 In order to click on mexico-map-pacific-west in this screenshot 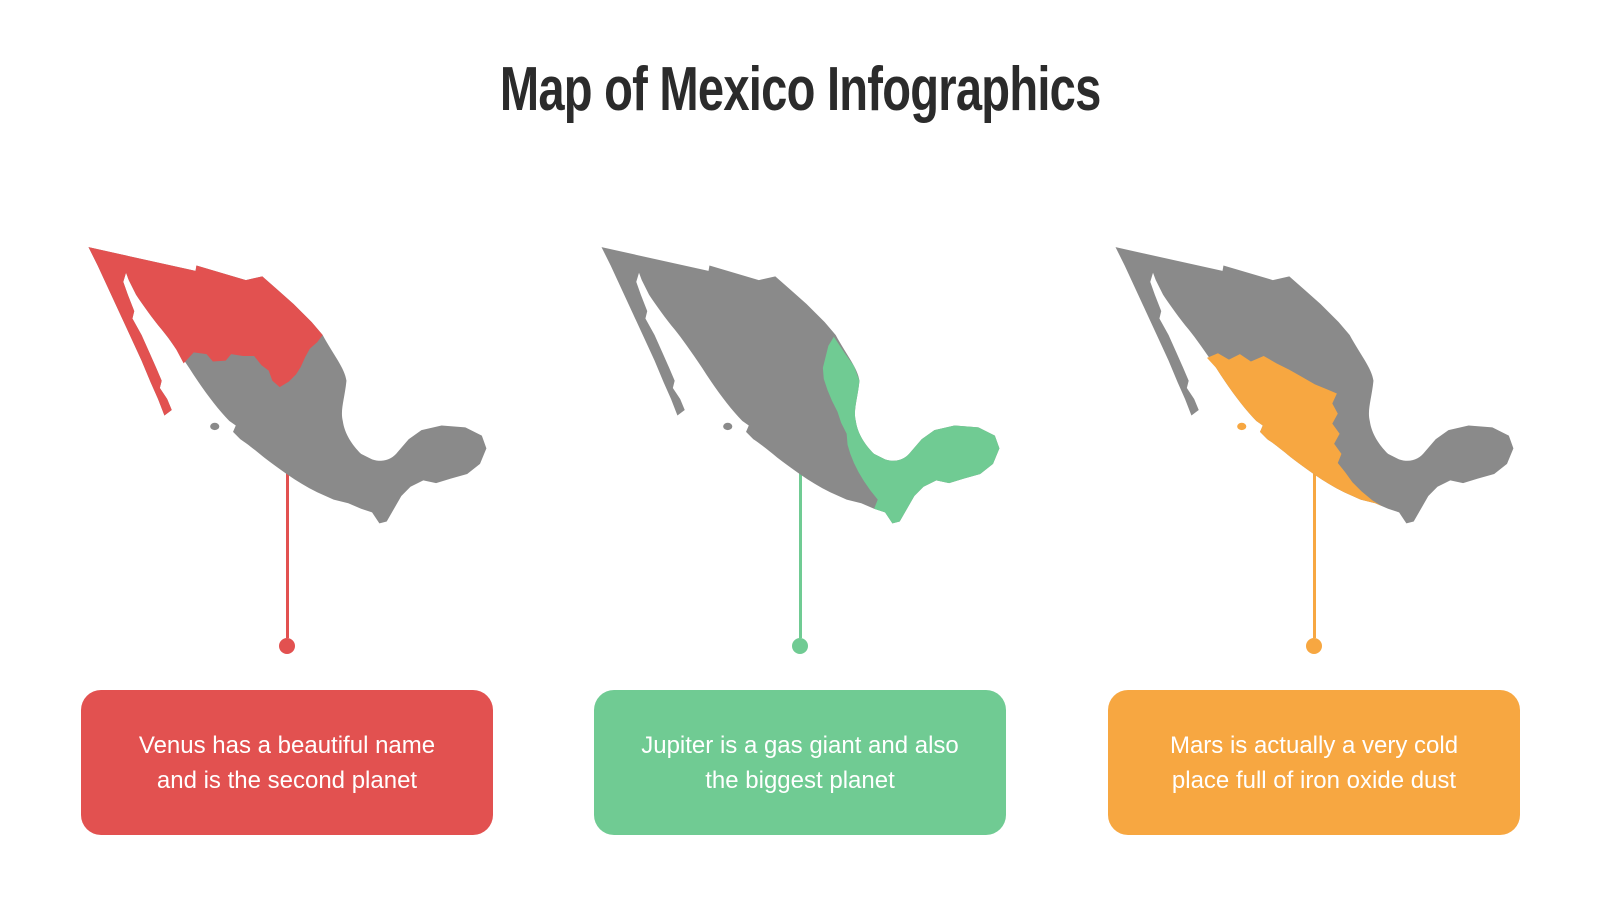, I will do `click(1314, 385)`.